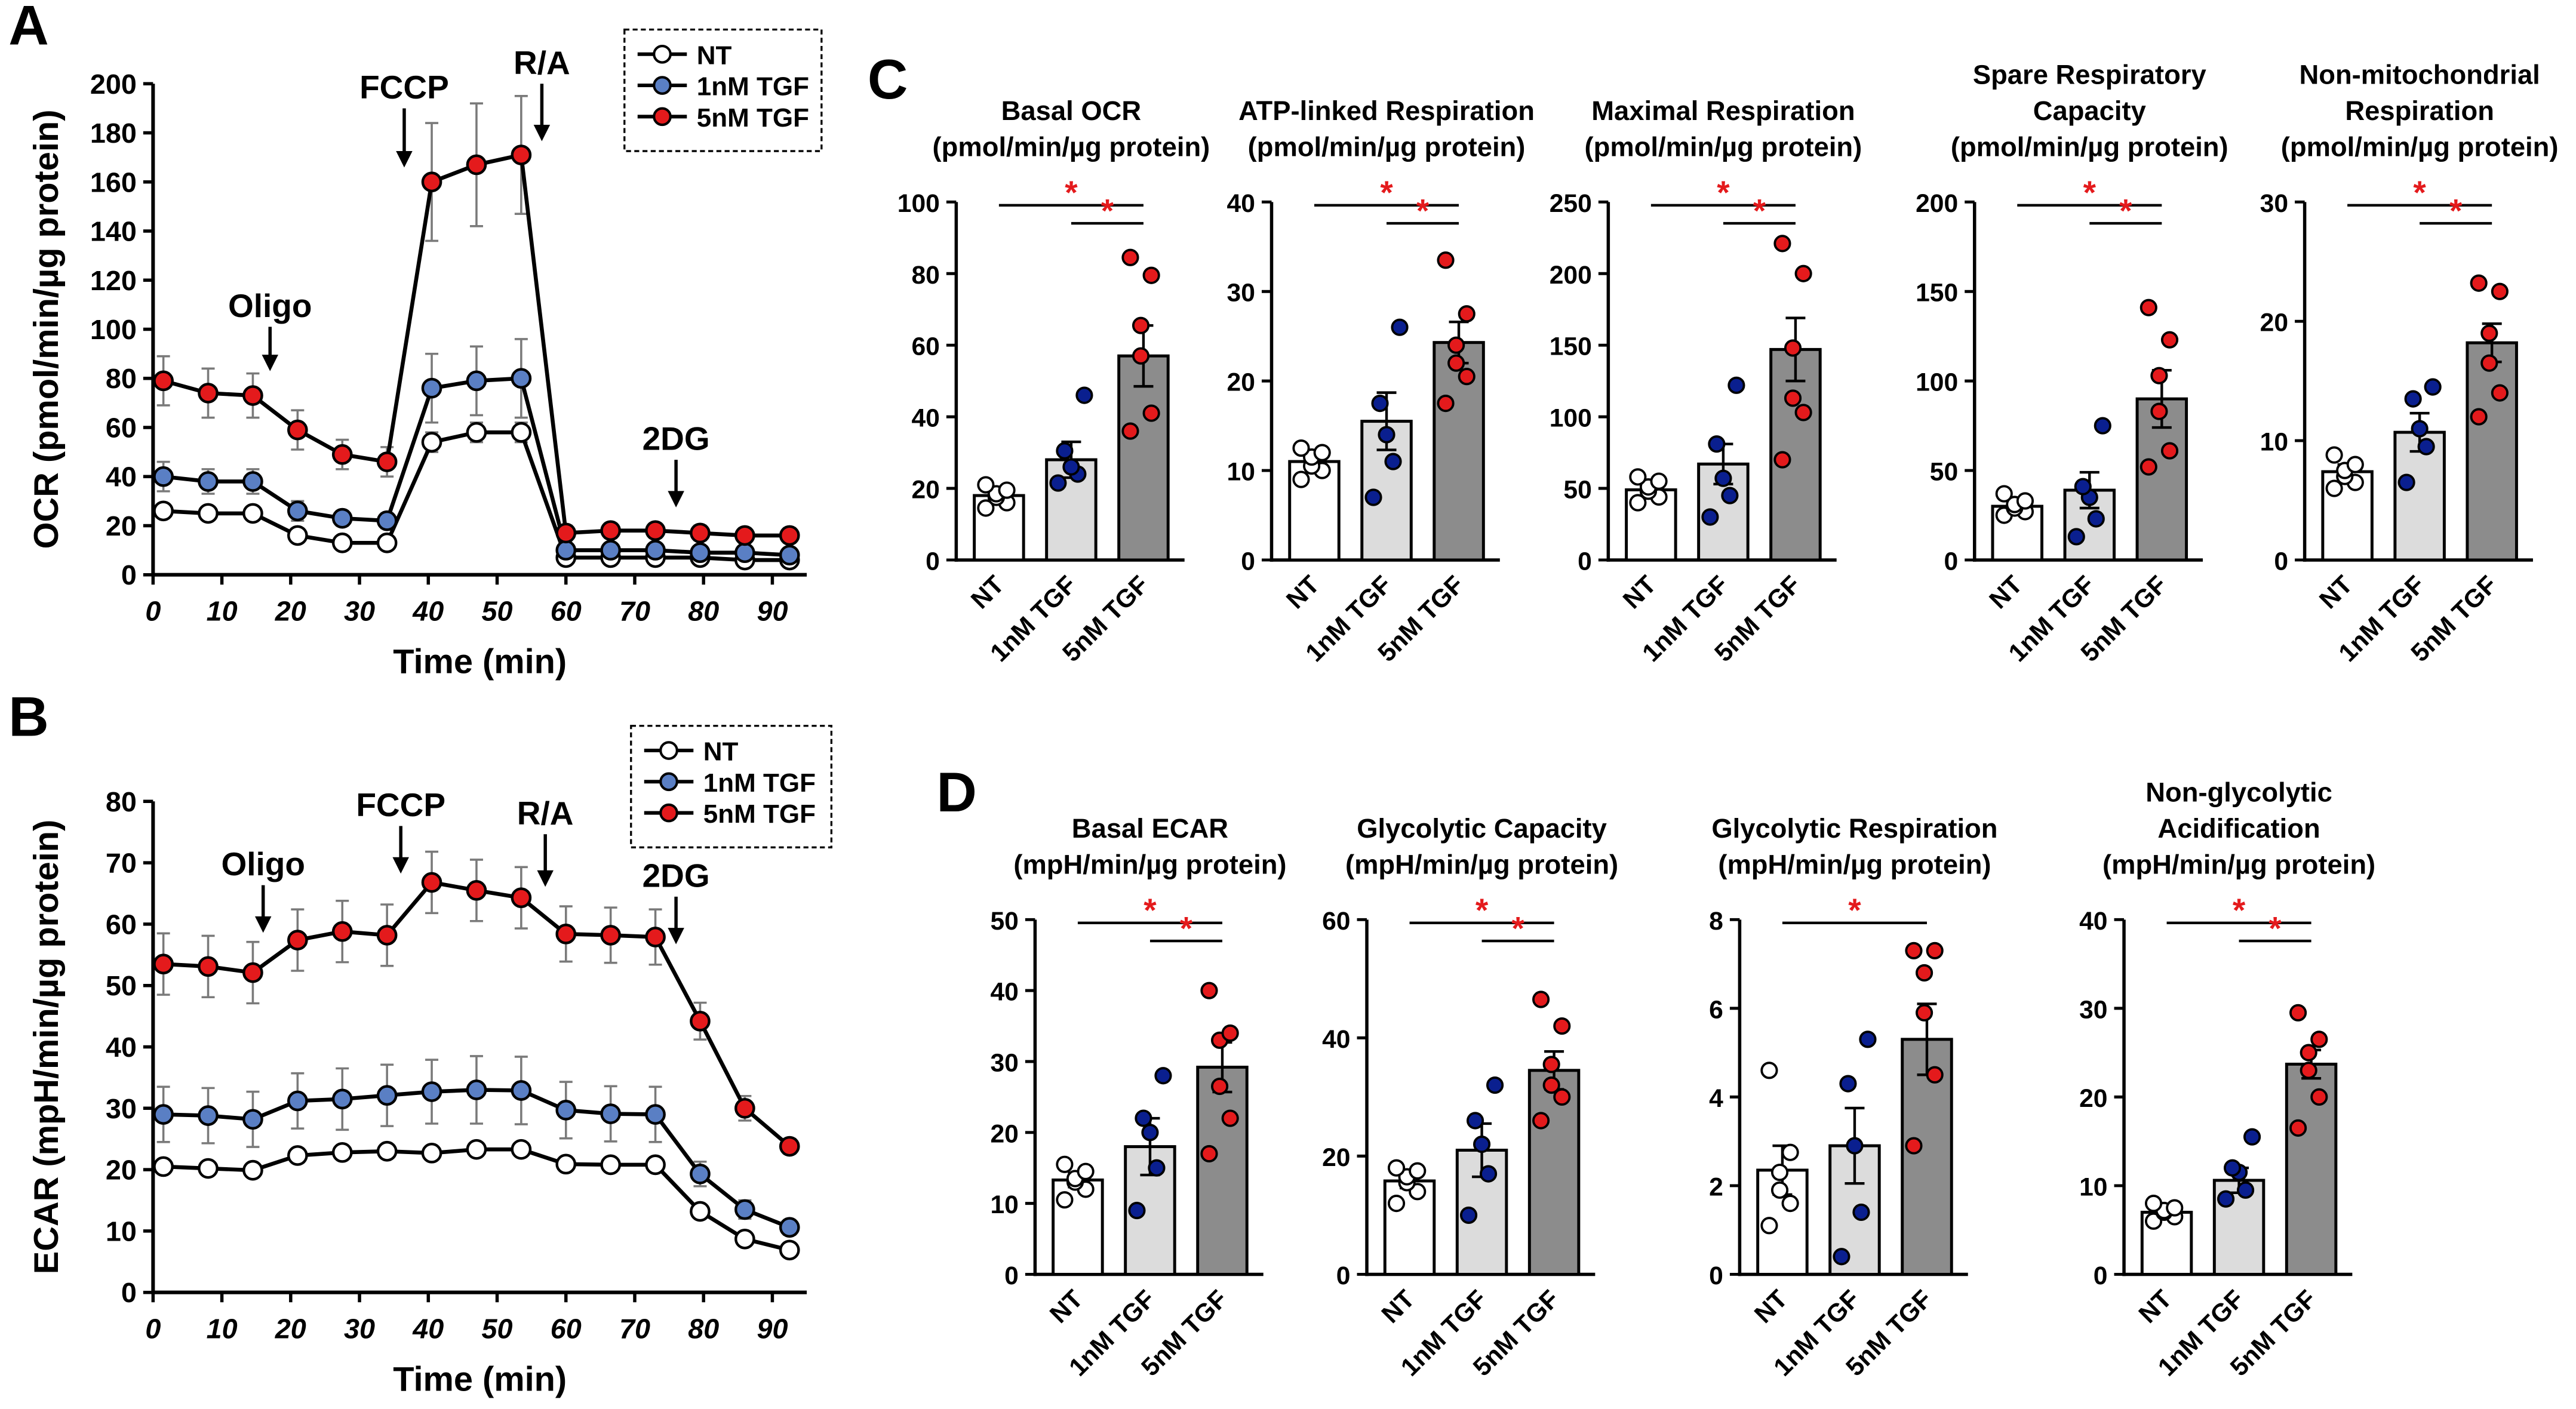 This screenshot has width=2576, height=1409. I want to click on x-tick-label: 50, so click(497, 1329).